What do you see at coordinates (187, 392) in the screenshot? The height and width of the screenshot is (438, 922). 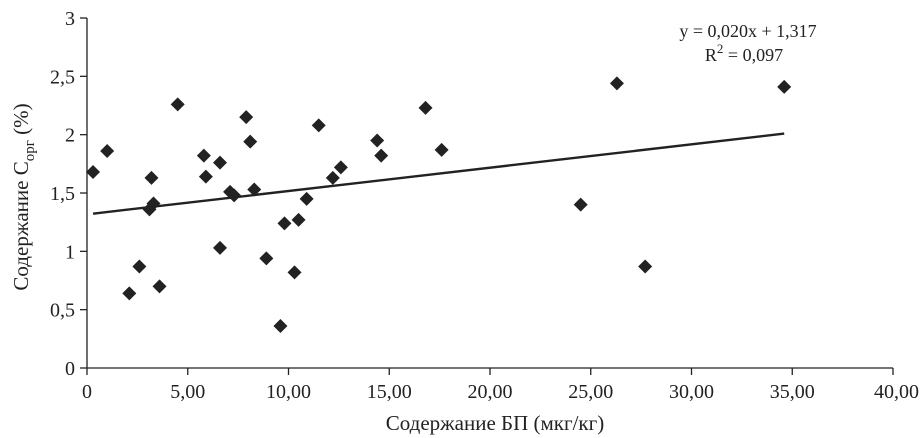 I see `x-tick-label: 5,00` at bounding box center [187, 392].